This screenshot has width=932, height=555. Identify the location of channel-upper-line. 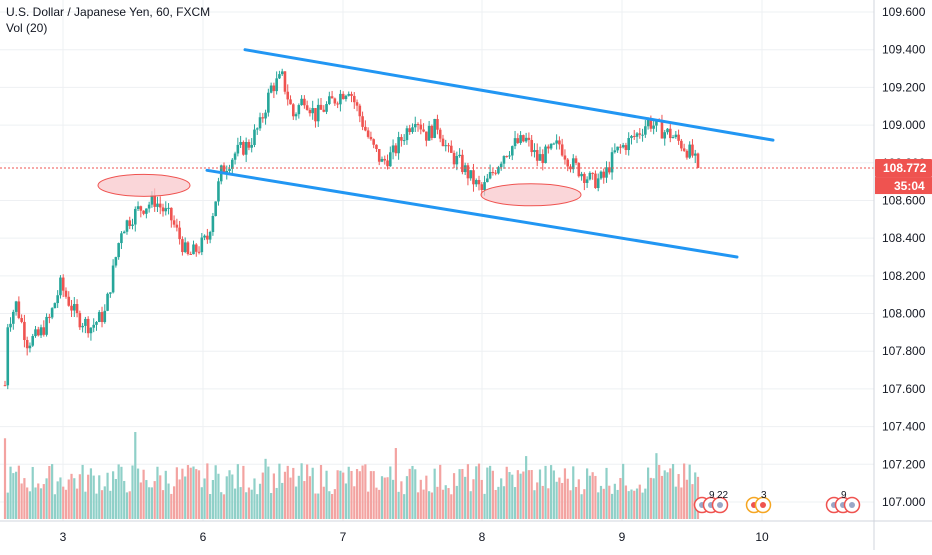
(509, 95).